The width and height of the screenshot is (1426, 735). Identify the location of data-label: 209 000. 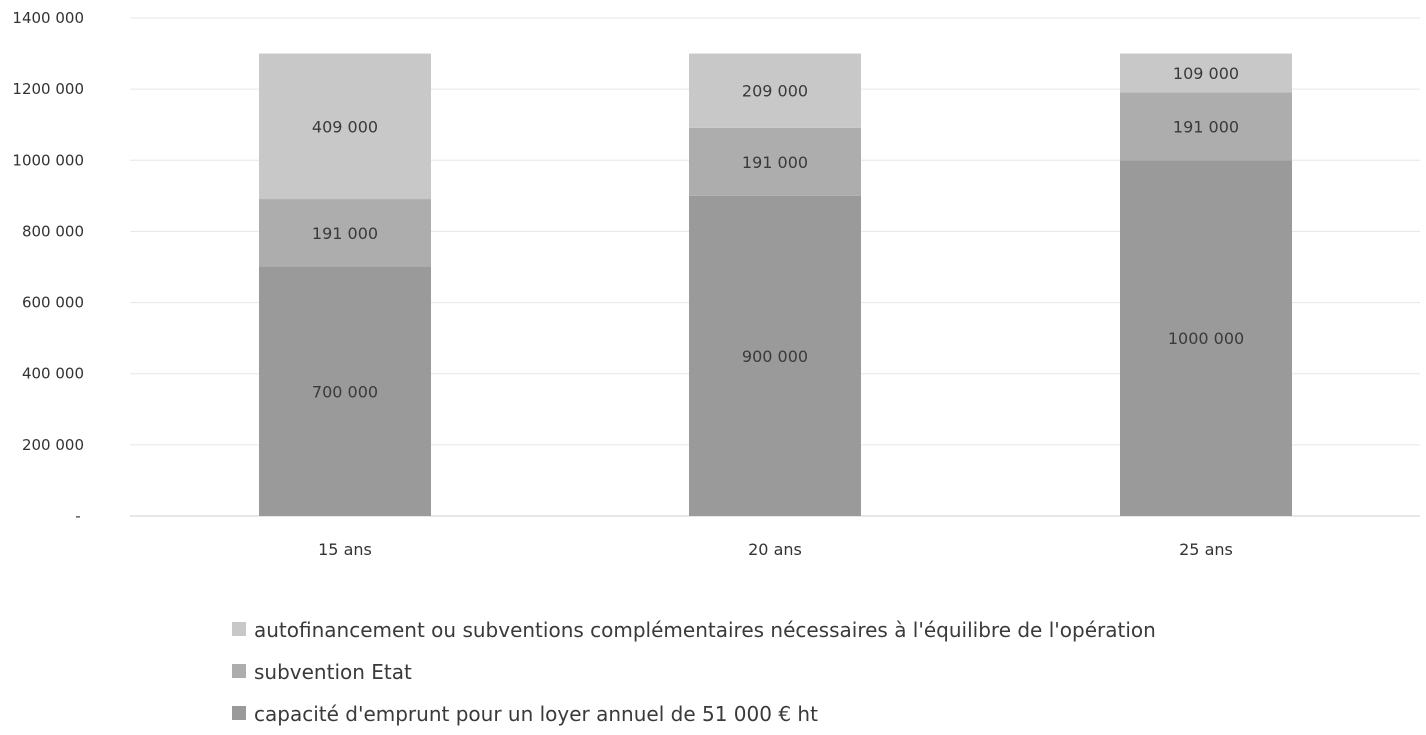
(775, 91).